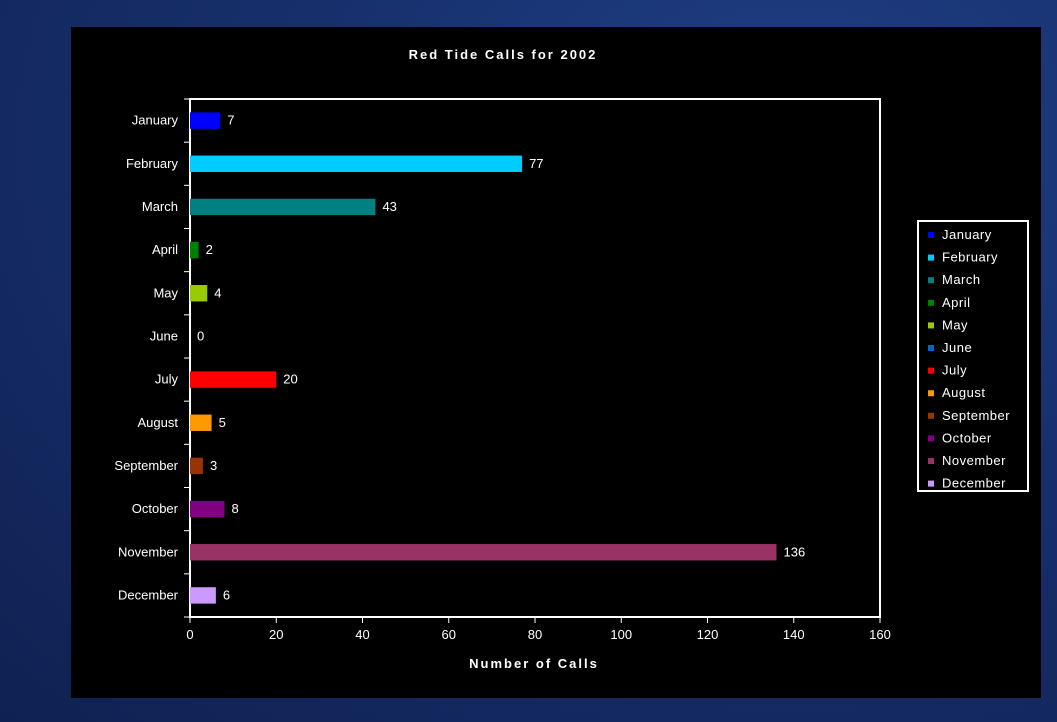  Describe the element at coordinates (483, 552) in the screenshot. I see `bar-november` at that location.